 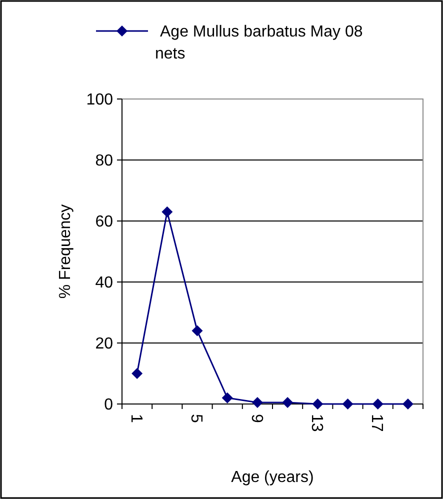 I want to click on y-tick-label: 60, so click(x=104, y=222).